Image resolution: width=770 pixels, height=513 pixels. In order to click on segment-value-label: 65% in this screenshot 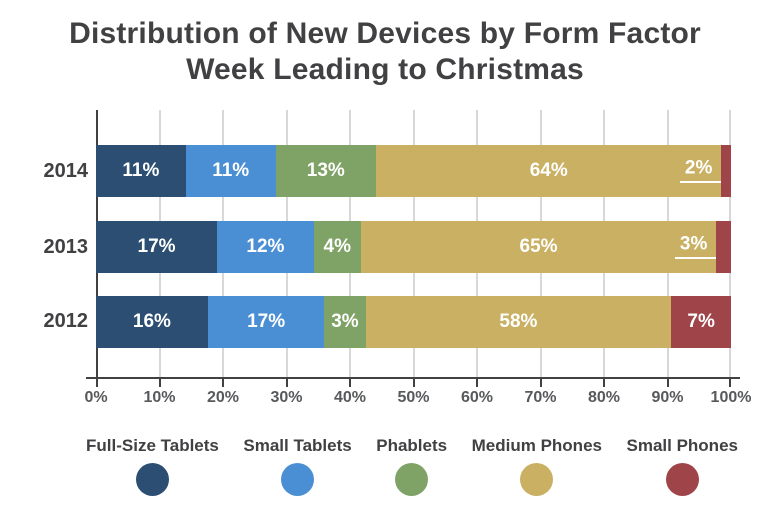, I will do `click(538, 246)`.